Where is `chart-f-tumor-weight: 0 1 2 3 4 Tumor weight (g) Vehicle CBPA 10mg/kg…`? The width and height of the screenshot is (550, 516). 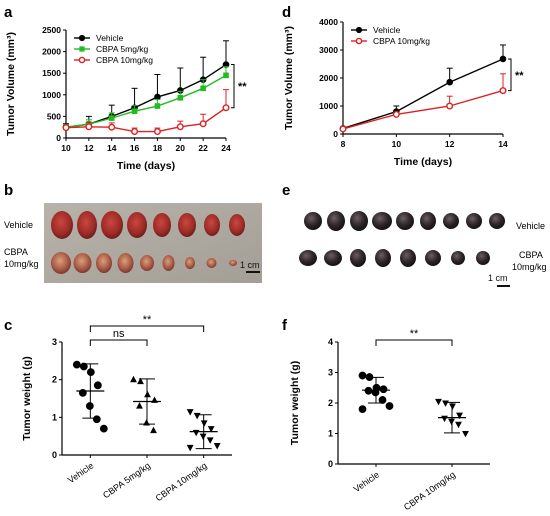 chart-f-tumor-weight: 0 1 2 3 4 Tumor weight (g) Vehicle CBPA 10mg/kg… is located at coordinates (389, 420).